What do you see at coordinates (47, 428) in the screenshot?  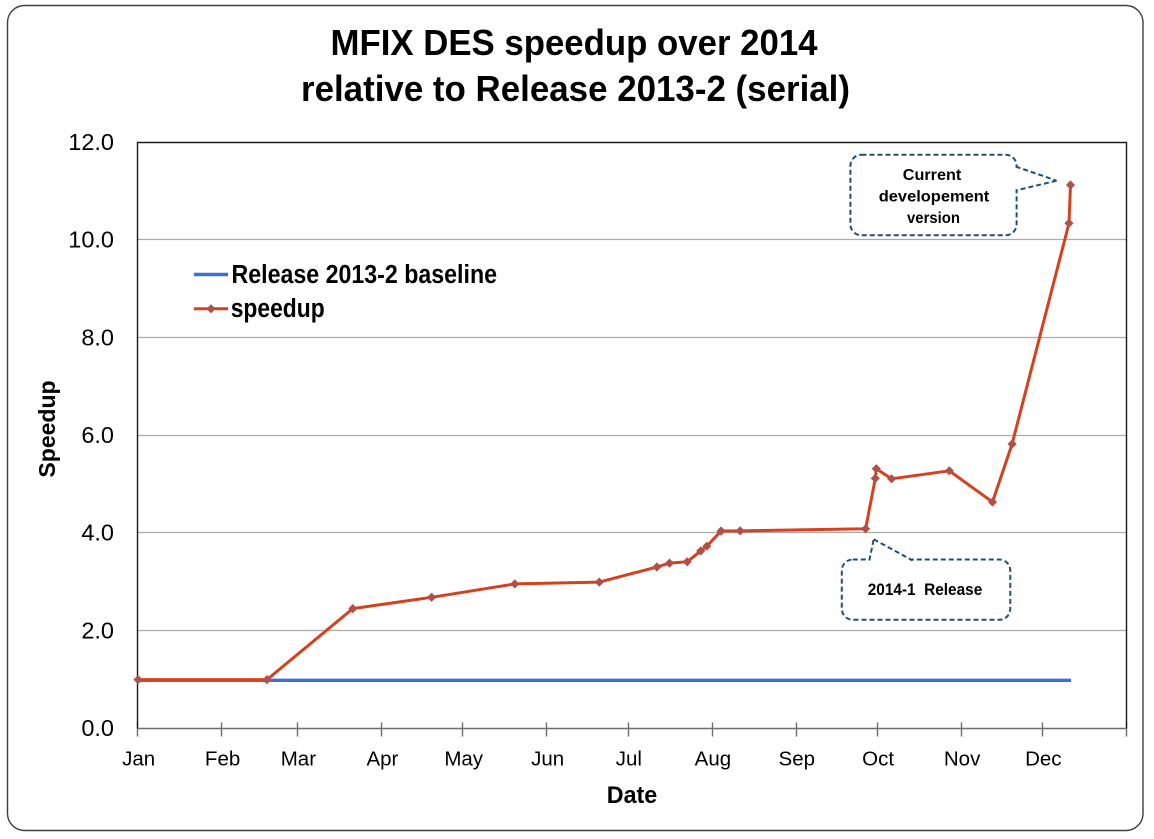 I see `svg-text: Speedup` at bounding box center [47, 428].